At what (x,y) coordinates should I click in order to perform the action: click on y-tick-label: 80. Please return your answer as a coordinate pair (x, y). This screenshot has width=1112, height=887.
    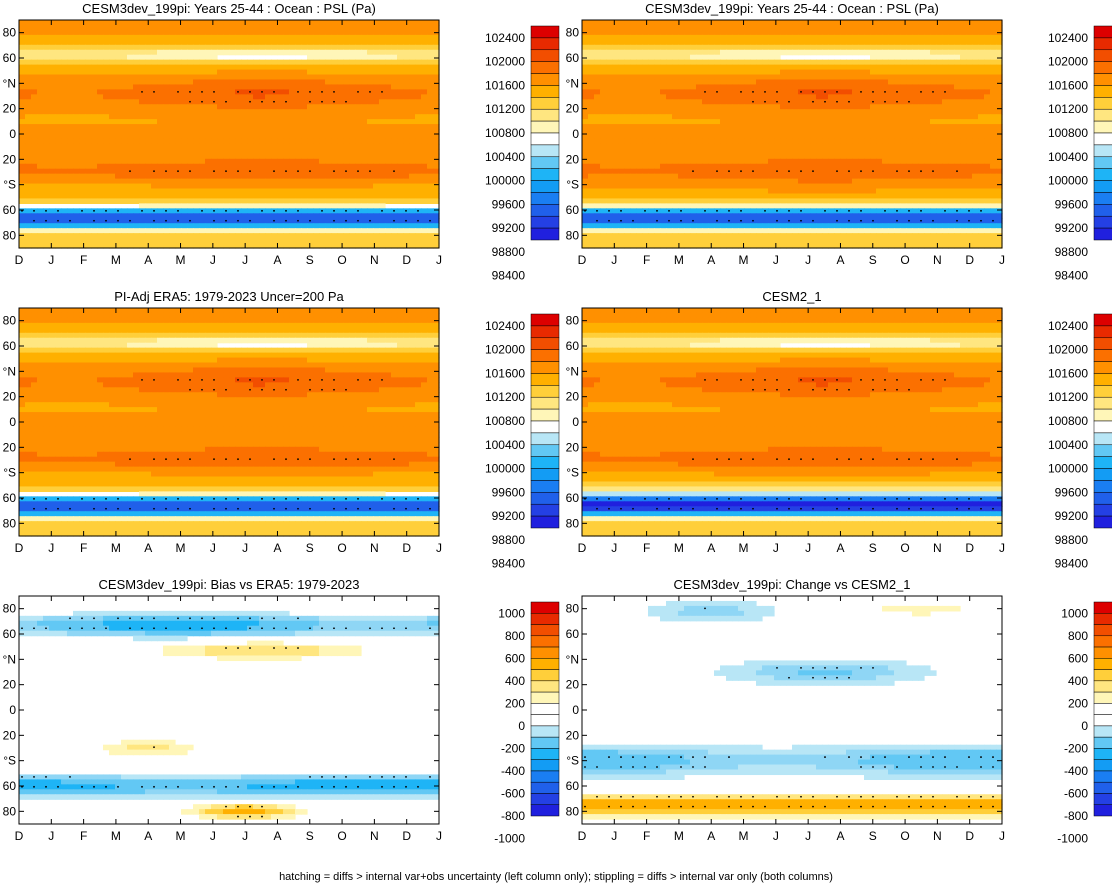
    Looking at the image, I should click on (10, 33).